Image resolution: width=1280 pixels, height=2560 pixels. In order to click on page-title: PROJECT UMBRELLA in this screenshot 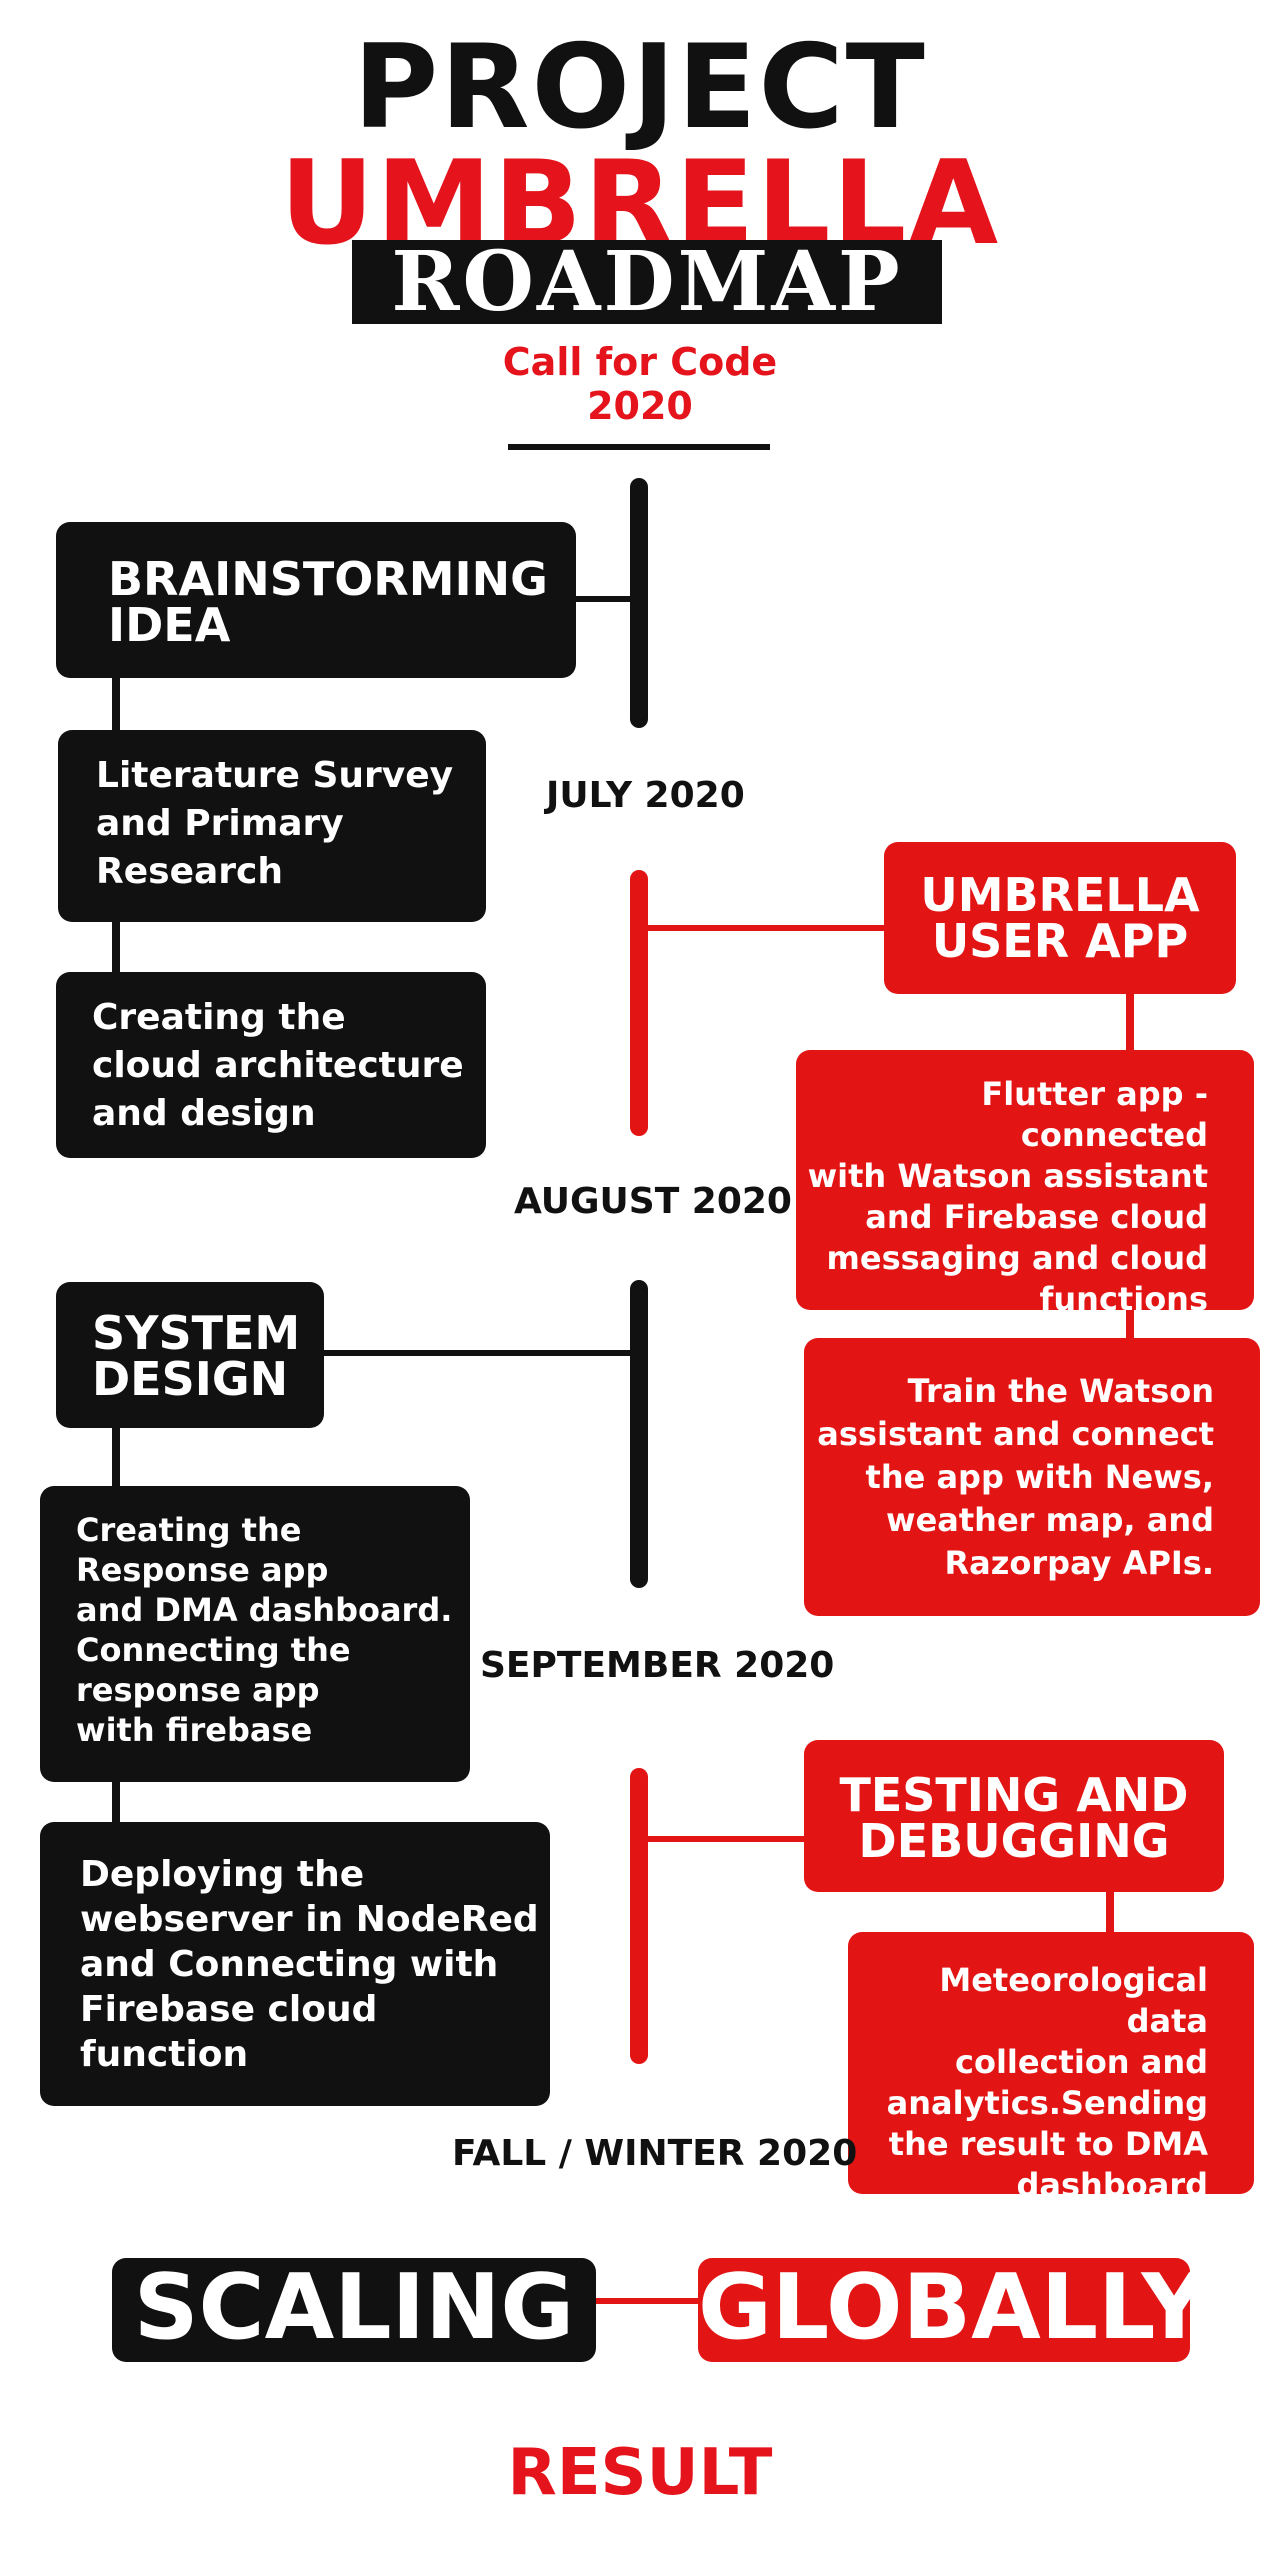, I will do `click(640, 146)`.